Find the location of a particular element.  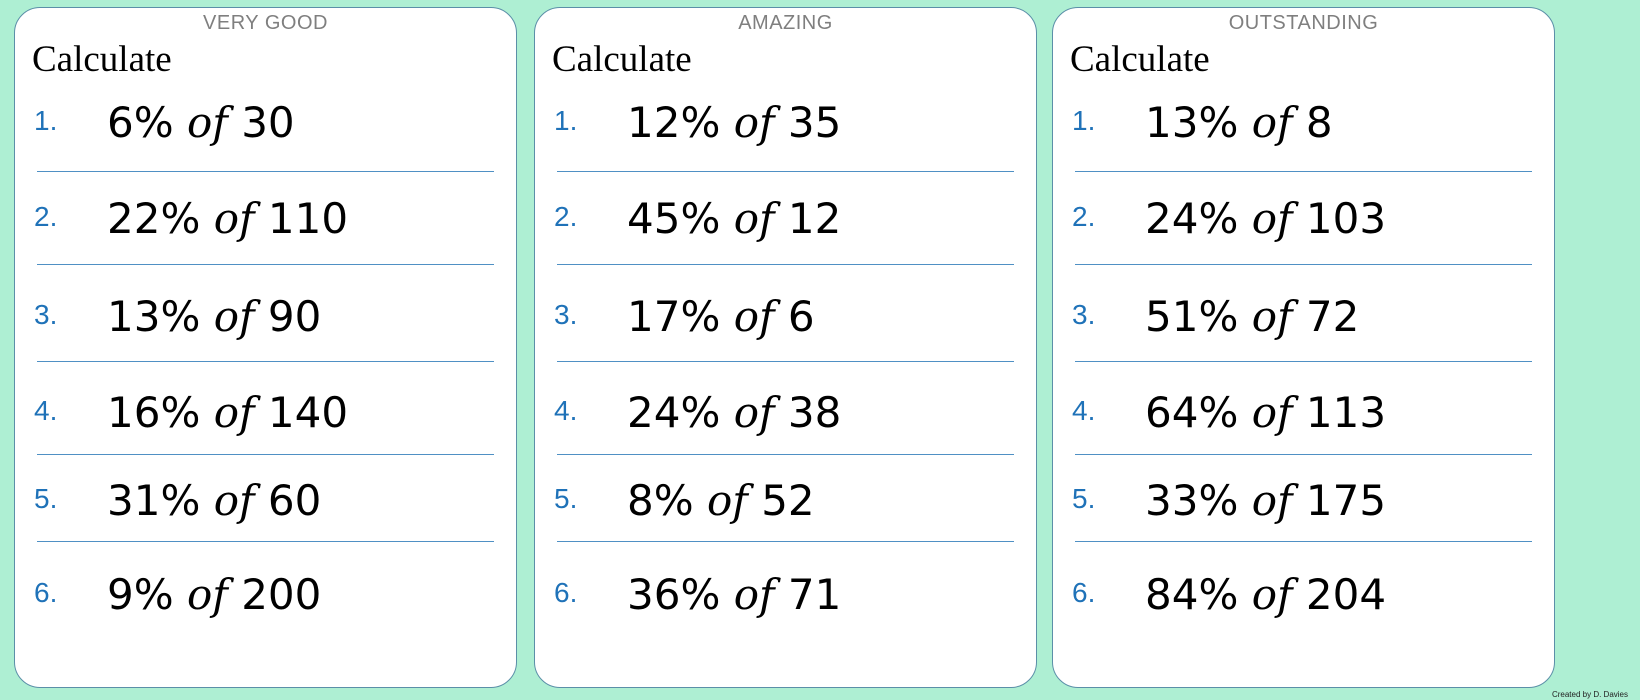

question-expression: 13% of 90 is located at coordinates (214, 316).